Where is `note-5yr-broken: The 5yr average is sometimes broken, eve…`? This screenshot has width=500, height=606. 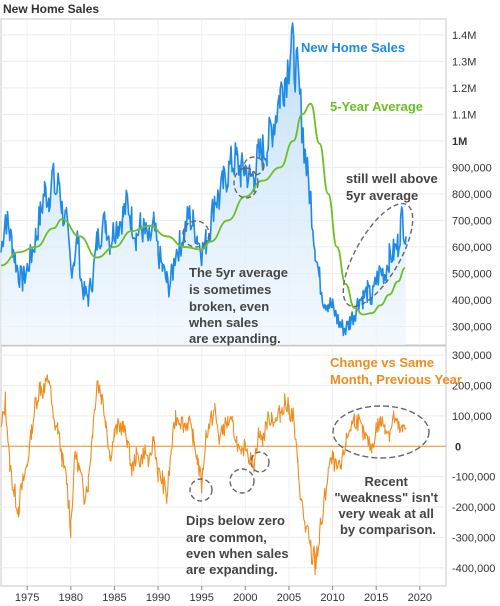
note-5yr-broken: The 5yr average is sometimes broken, eve… is located at coordinates (240, 305).